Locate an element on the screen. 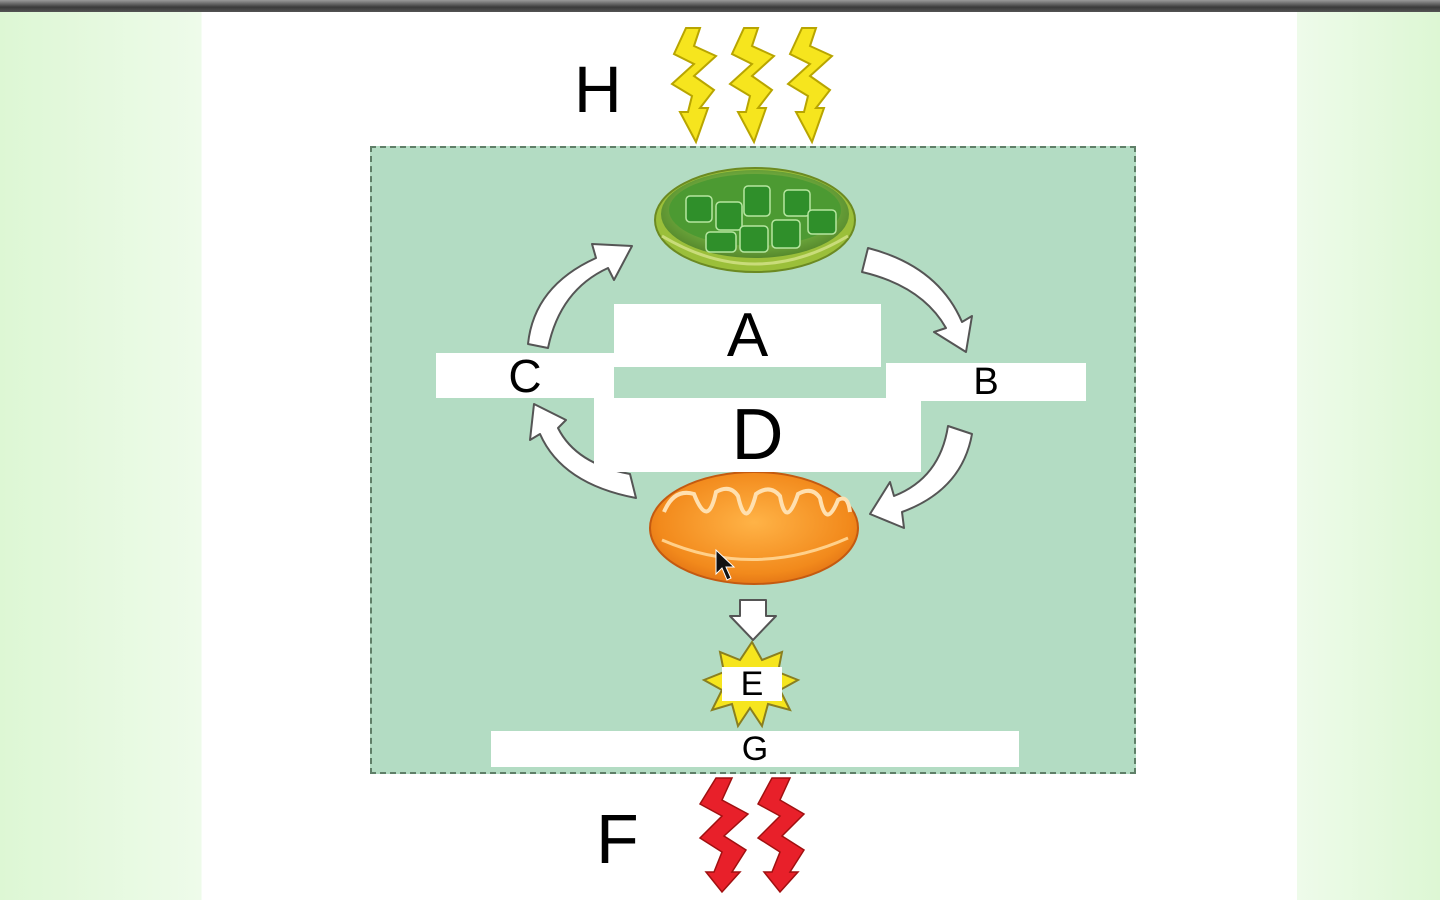 Image resolution: width=1440 pixels, height=900 pixels. label-box-b: B is located at coordinates (986, 382).